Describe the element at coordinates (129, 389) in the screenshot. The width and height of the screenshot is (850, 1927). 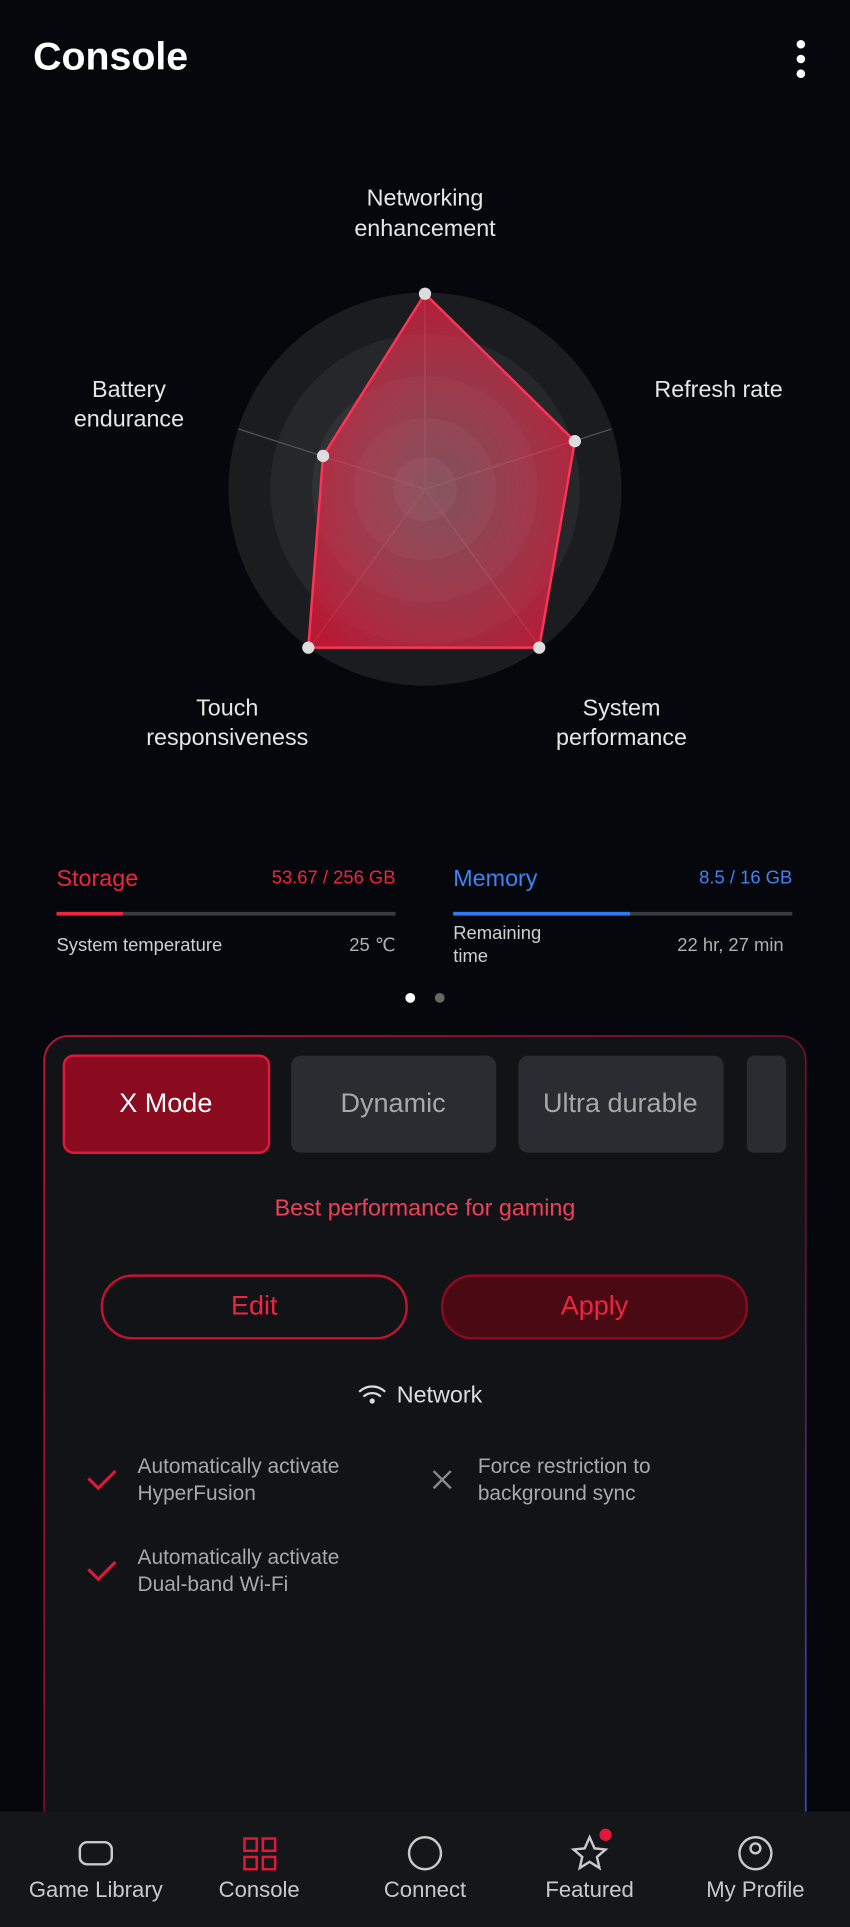
I see `radar-label: Battery` at that location.